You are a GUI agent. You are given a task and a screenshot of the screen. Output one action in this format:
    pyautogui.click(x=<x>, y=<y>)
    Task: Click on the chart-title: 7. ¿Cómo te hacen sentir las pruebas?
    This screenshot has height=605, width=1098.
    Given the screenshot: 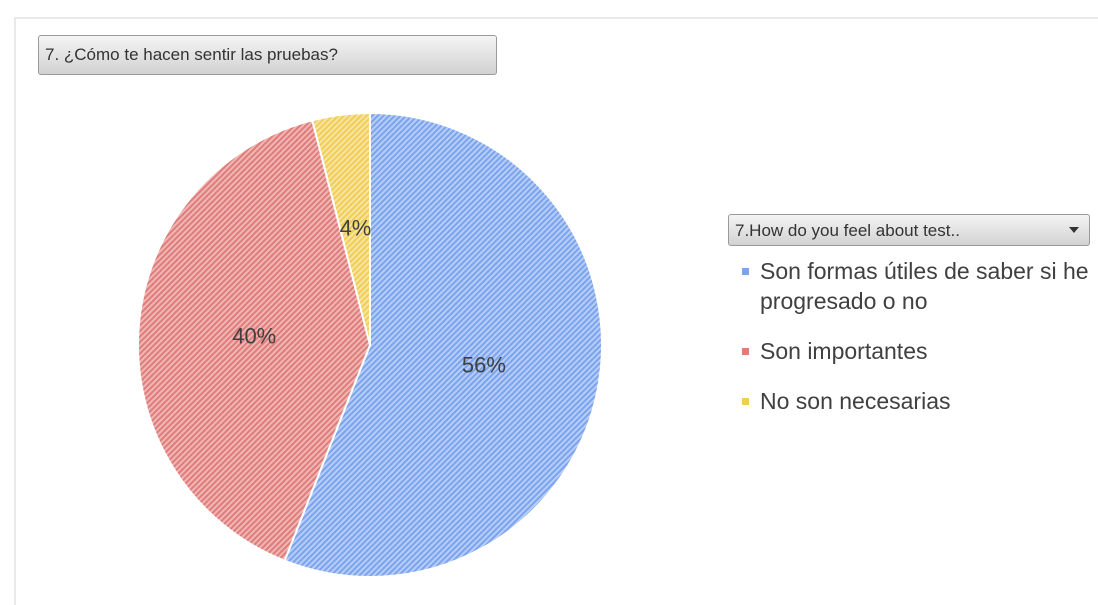 What is the action you would take?
    pyautogui.click(x=267, y=55)
    